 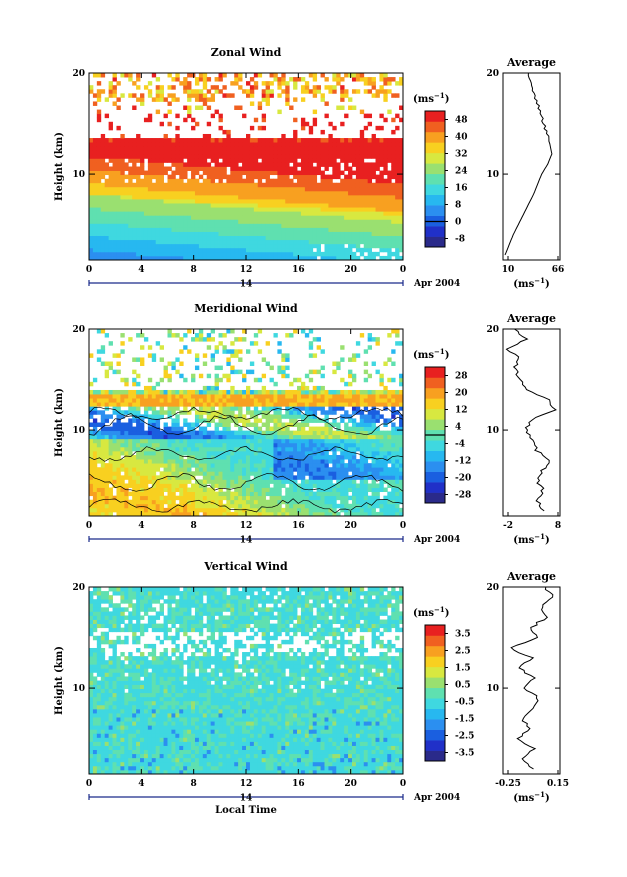 I want to click on colorbar-swatch, so click(x=435, y=189).